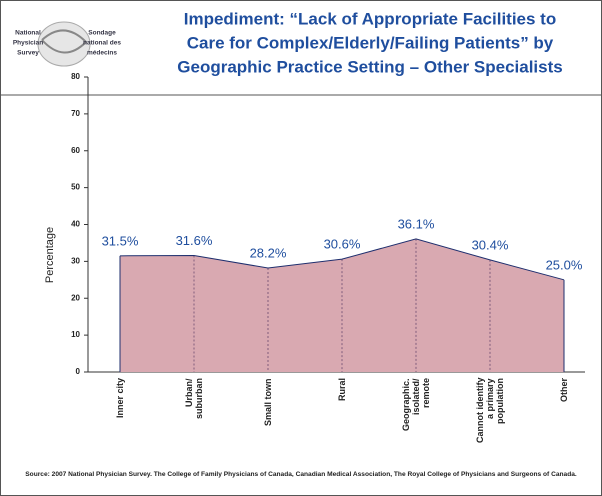 The width and height of the screenshot is (602, 496). What do you see at coordinates (28, 43) in the screenshot?
I see `logo-text: Physician` at bounding box center [28, 43].